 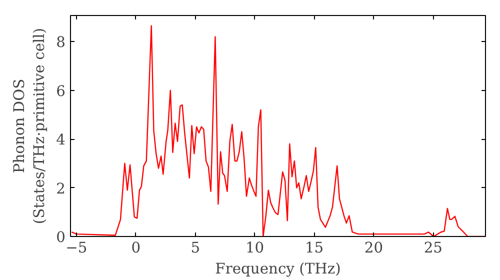 What do you see at coordinates (61, 237) in the screenshot?
I see `y-tick-label: 0` at bounding box center [61, 237].